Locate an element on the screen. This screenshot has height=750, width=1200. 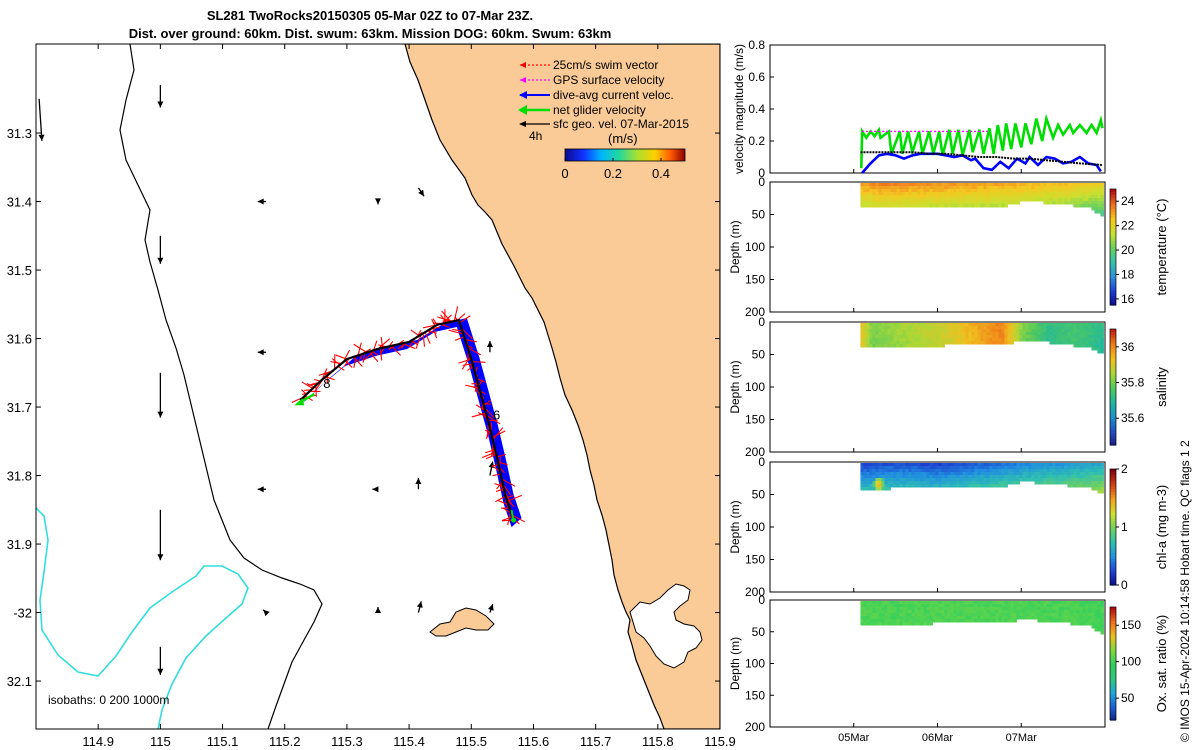
isobaths-label: isobaths: 0 200 1000m is located at coordinates (108, 700).